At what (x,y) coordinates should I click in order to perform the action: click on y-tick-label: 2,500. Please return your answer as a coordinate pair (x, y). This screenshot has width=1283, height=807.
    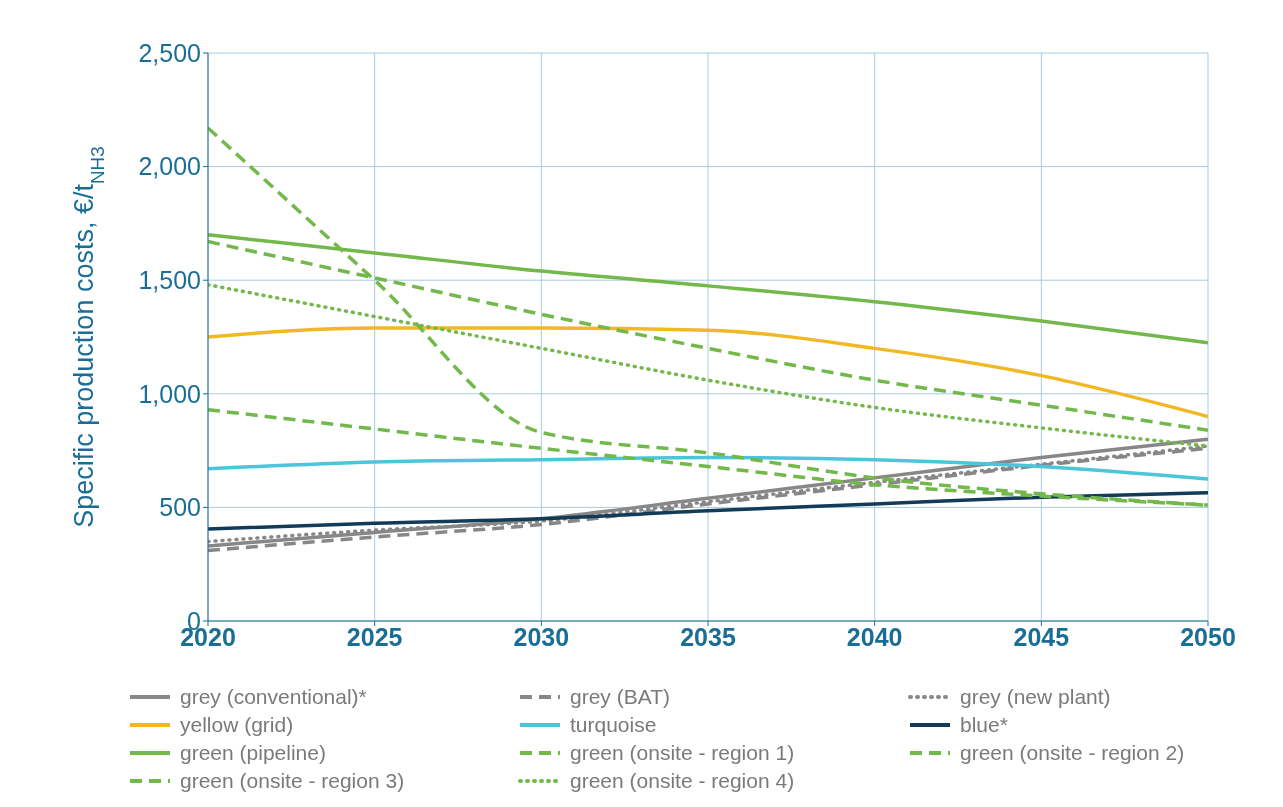
    Looking at the image, I should click on (169, 52).